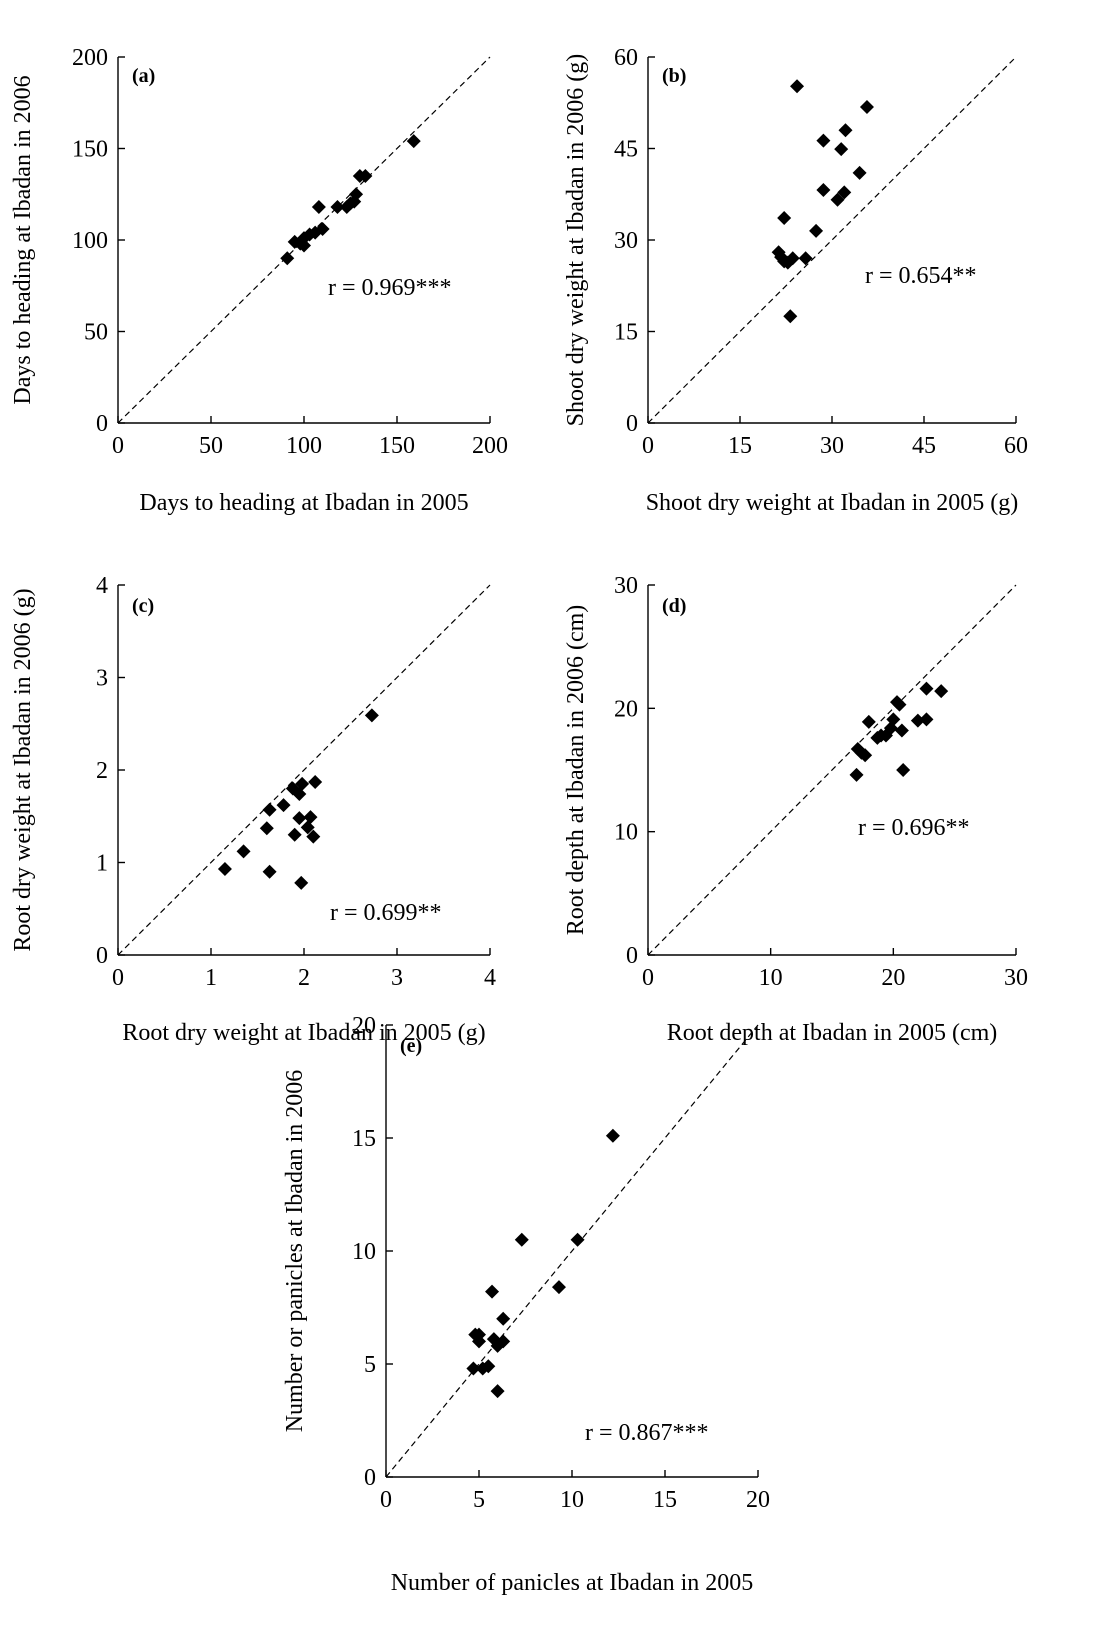 Image resolution: width=1100 pixels, height=1630 pixels. What do you see at coordinates (647, 1433) in the screenshot?
I see `correlation-annotation: r = 0.867***` at bounding box center [647, 1433].